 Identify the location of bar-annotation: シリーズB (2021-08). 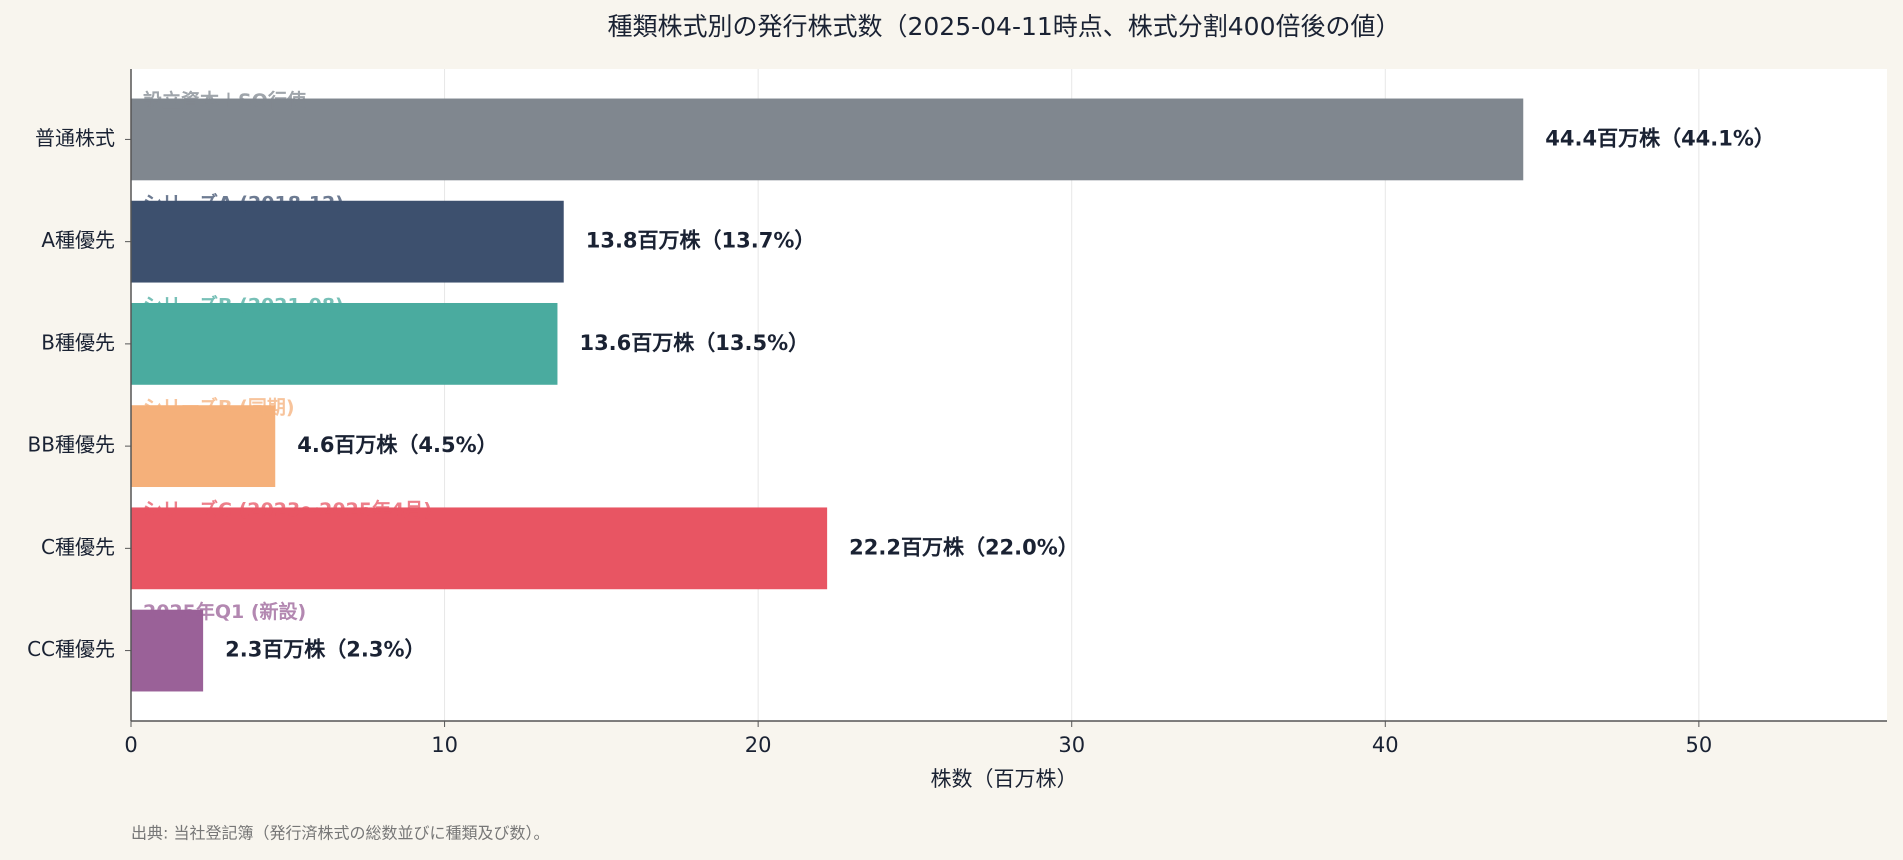
(243, 304).